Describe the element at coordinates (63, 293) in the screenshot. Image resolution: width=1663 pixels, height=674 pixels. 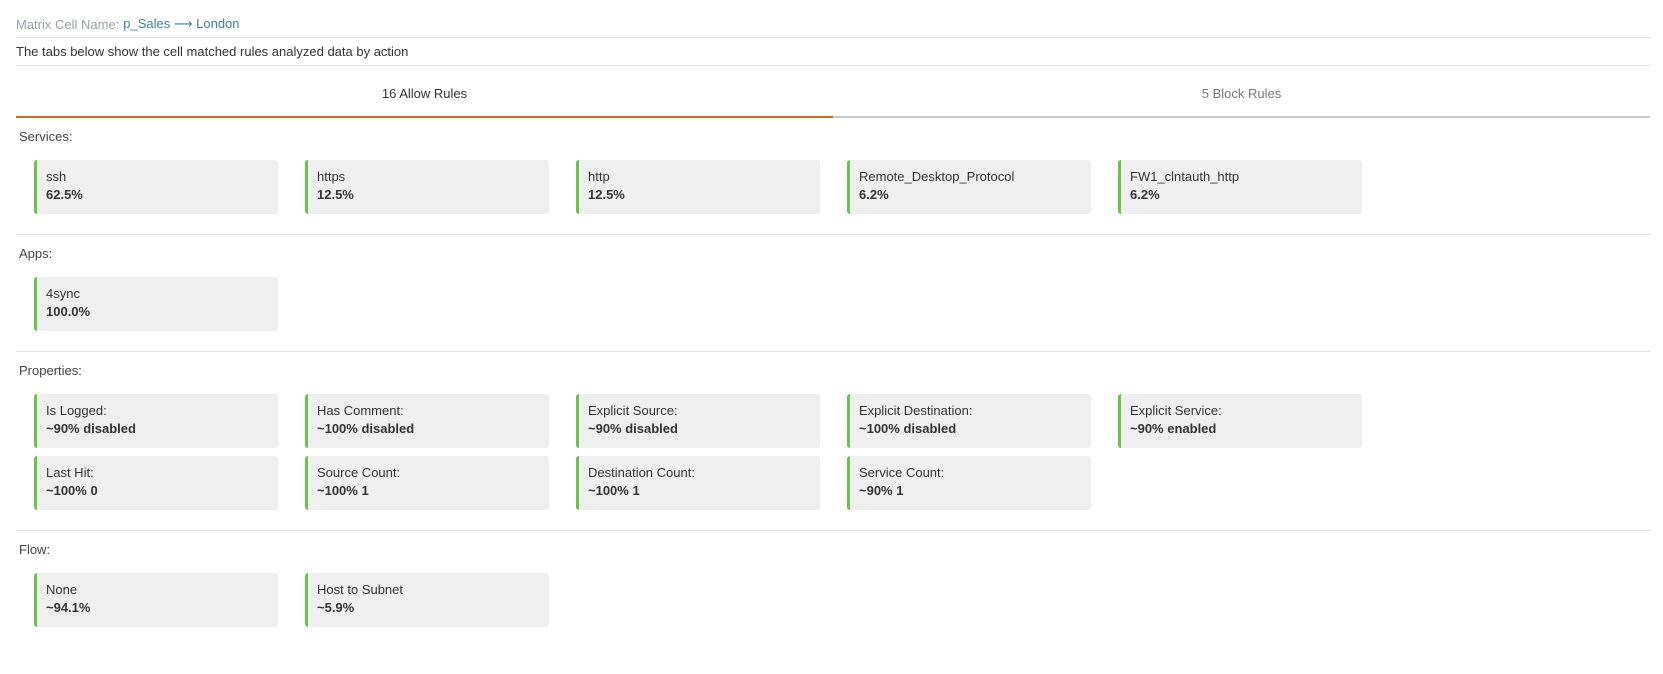
I see `card-name: 4sync` at that location.